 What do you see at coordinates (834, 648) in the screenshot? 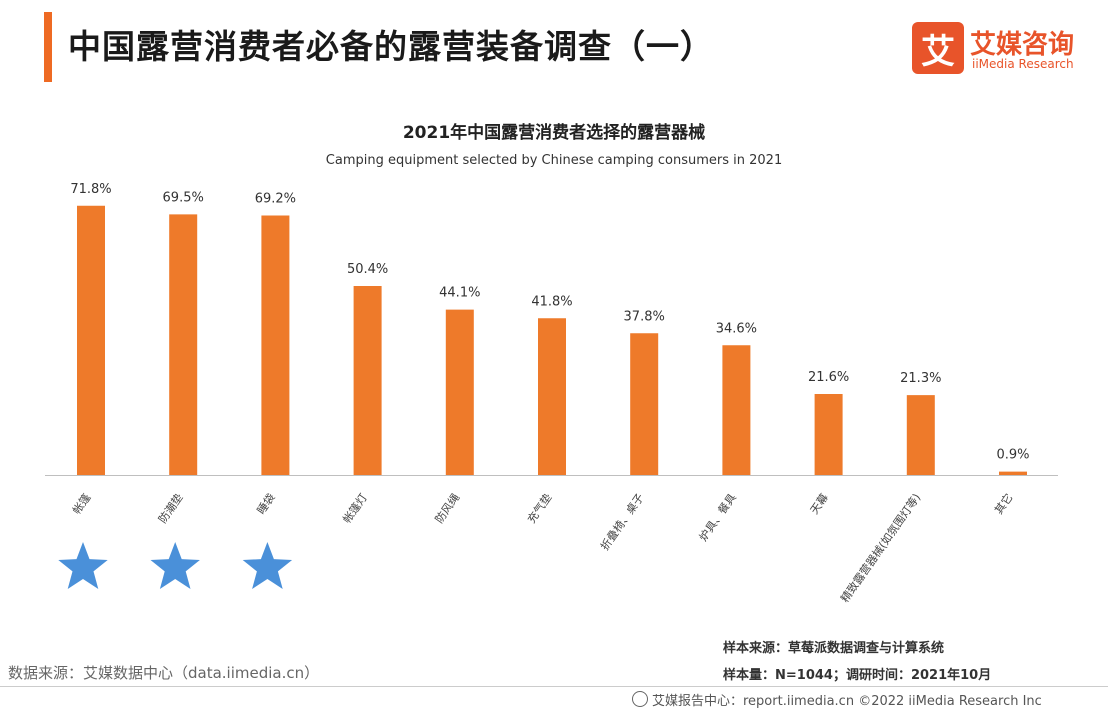
I see `sample-source-note: 样本来源：草莓派数据调查与计算系统` at bounding box center [834, 648].